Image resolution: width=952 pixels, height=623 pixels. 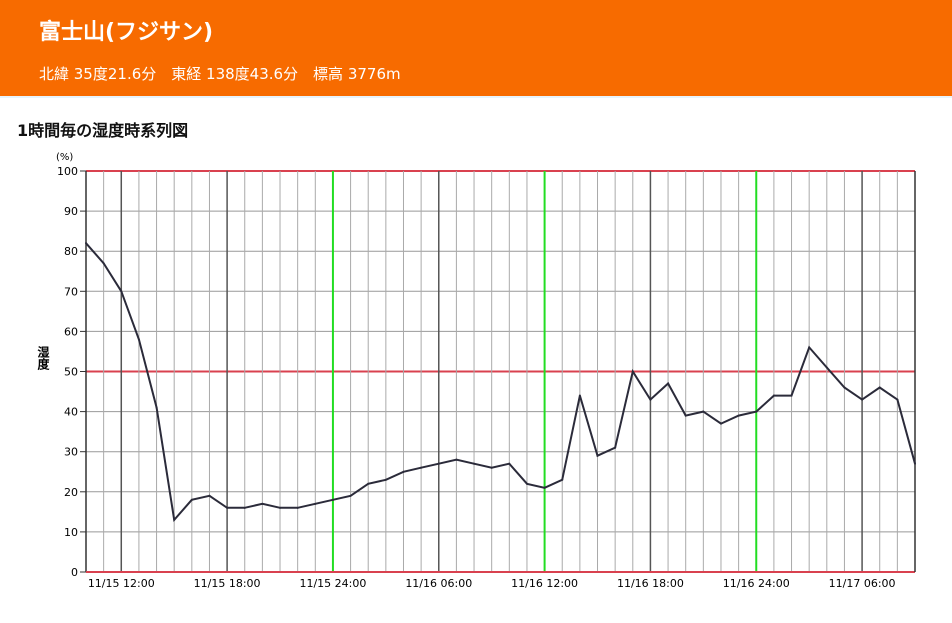 What do you see at coordinates (74, 572) in the screenshot?
I see `y-tick-label: 0` at bounding box center [74, 572].